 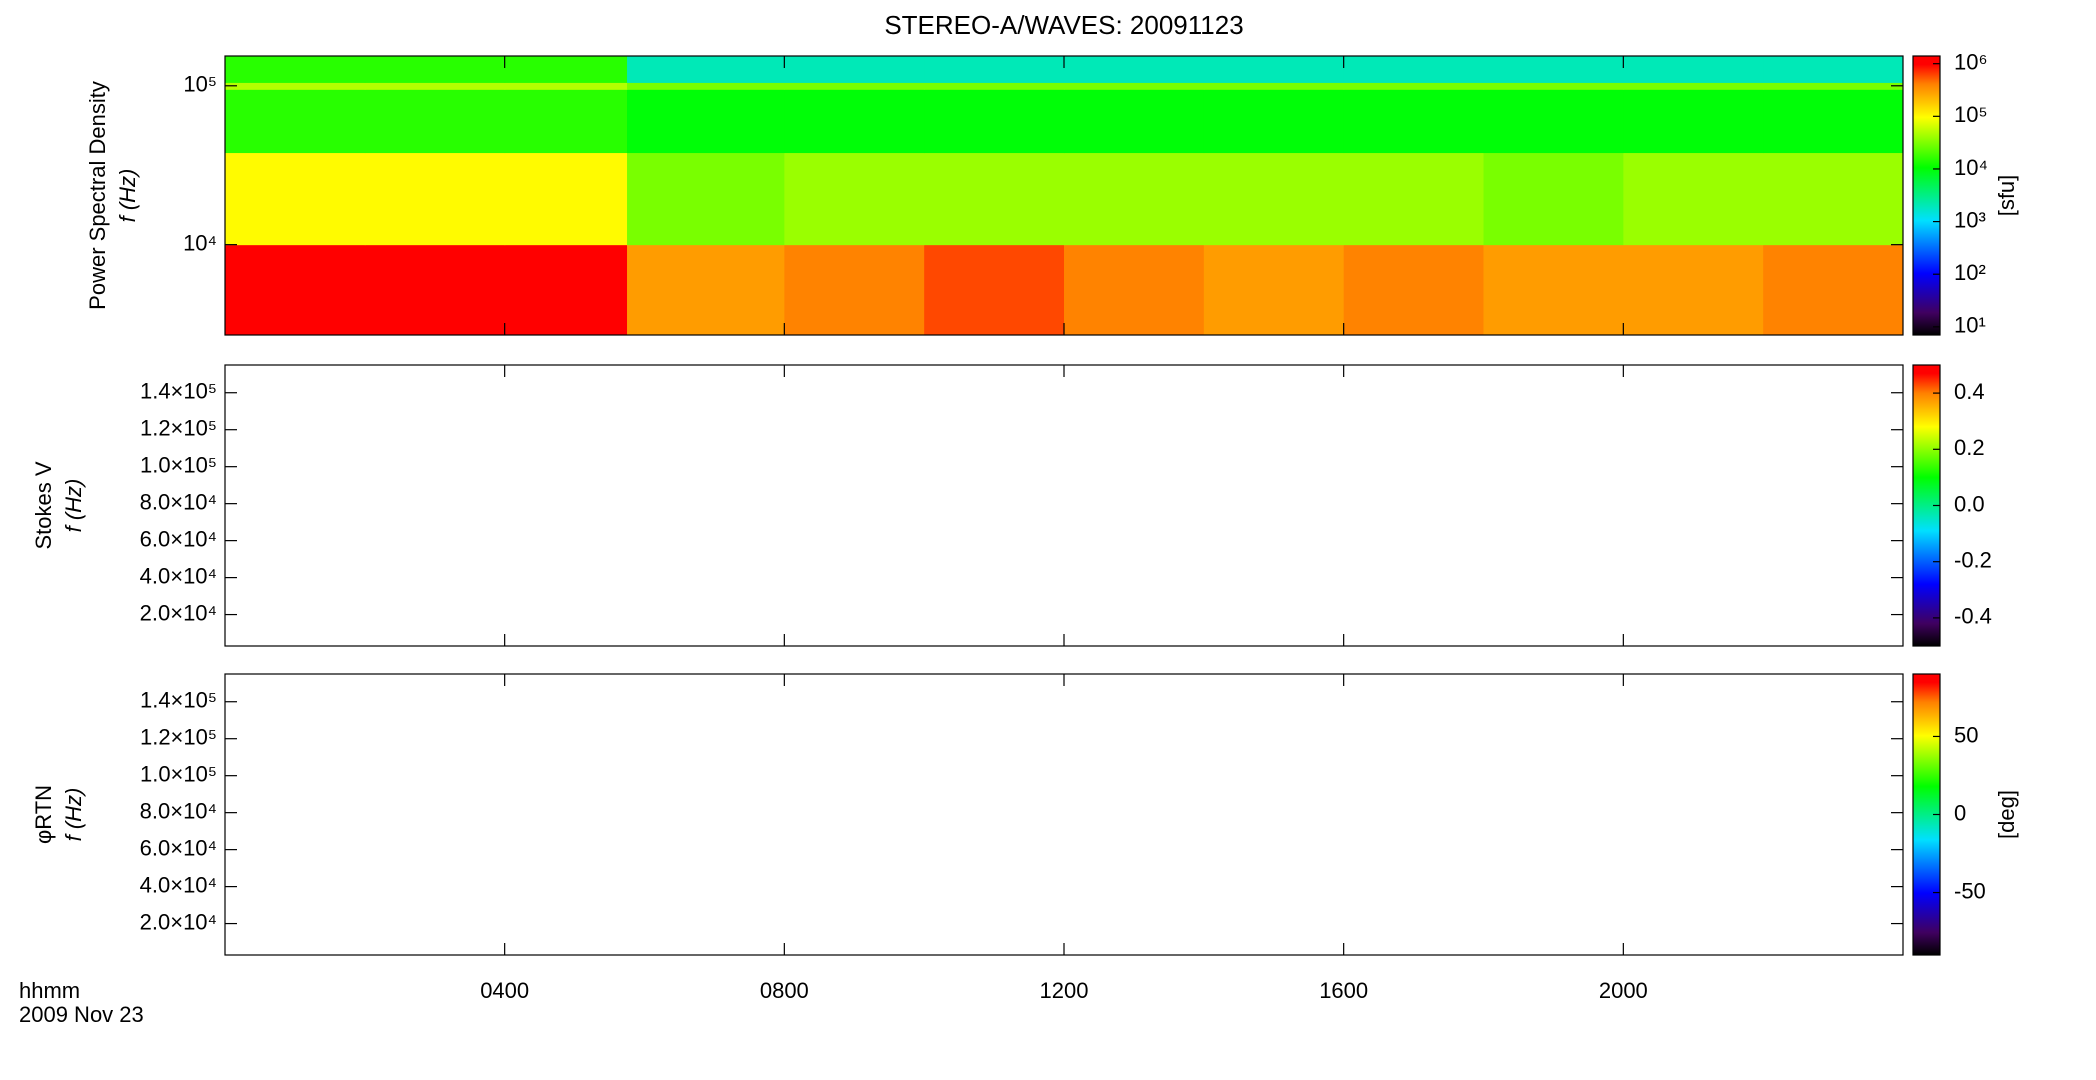 What do you see at coordinates (1970, 325) in the screenshot?
I see `colorbar-tick-label: 10¹` at bounding box center [1970, 325].